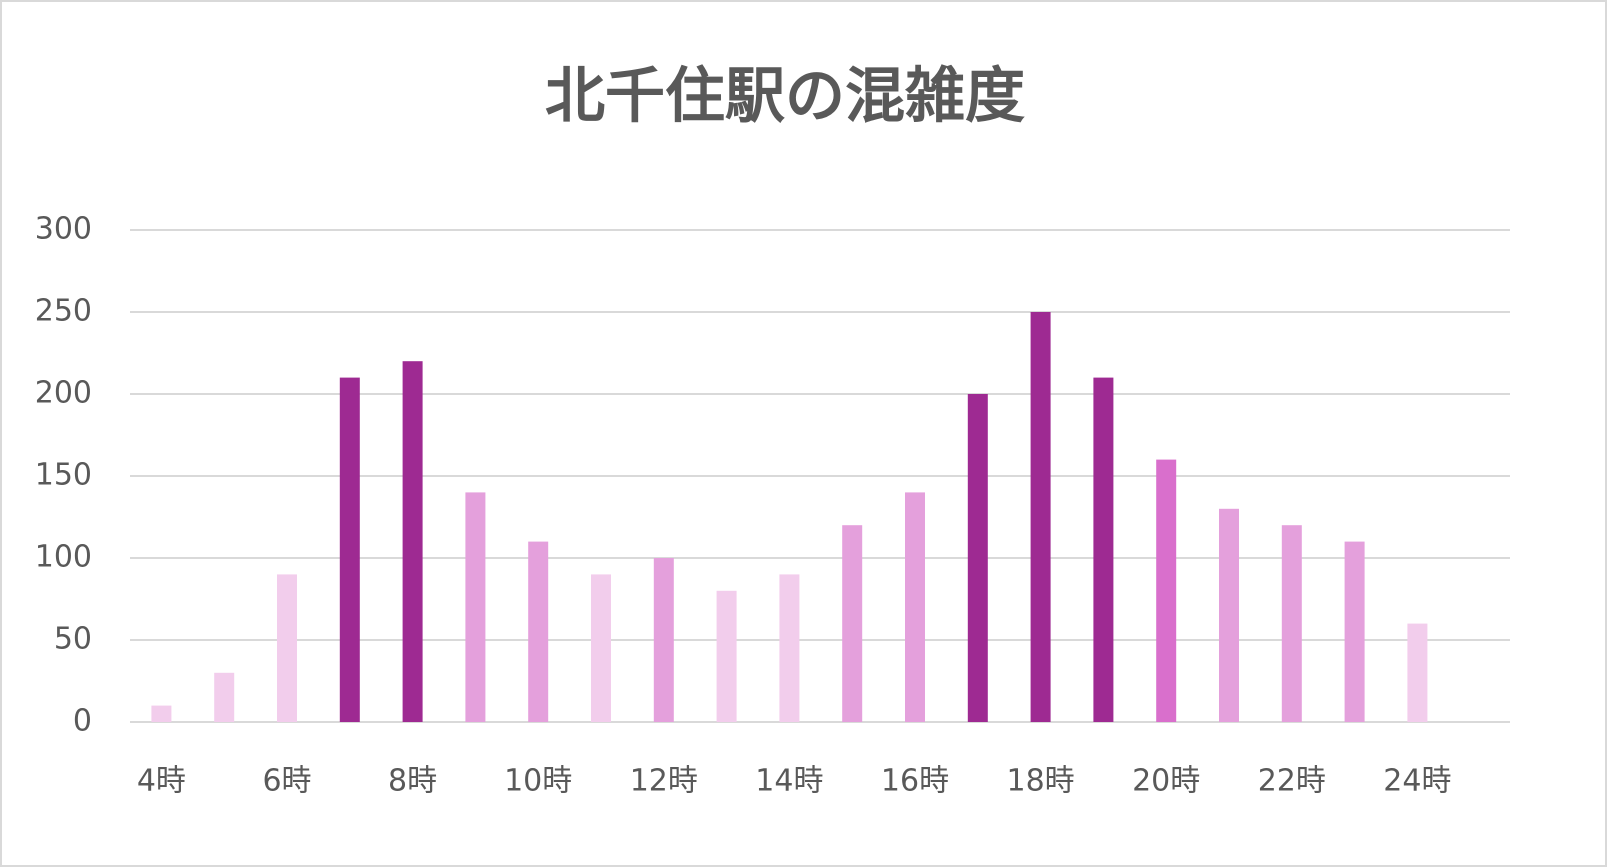 This screenshot has width=1607, height=867. I want to click on y-tick-label: 150, so click(63, 475).